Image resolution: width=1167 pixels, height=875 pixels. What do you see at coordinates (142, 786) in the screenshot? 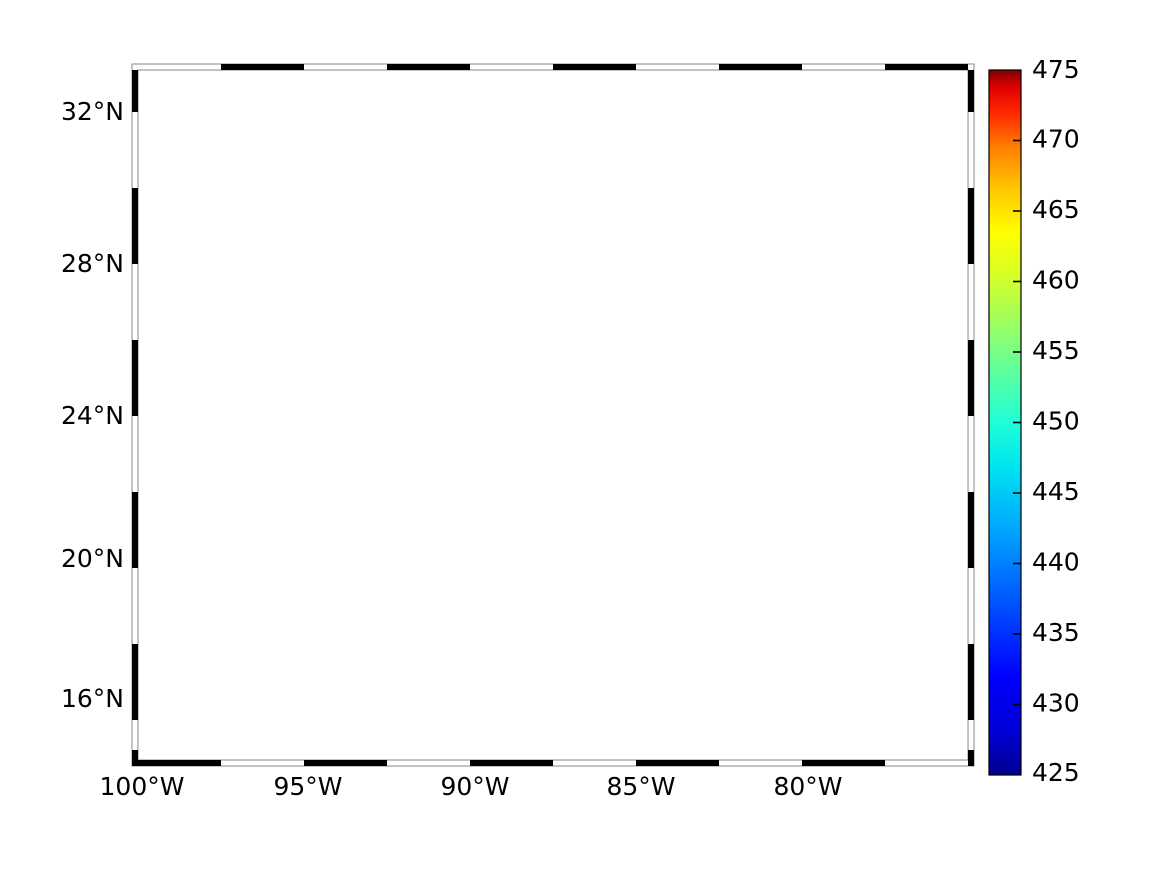
I see `x-tick-label: 100°W` at bounding box center [142, 786].